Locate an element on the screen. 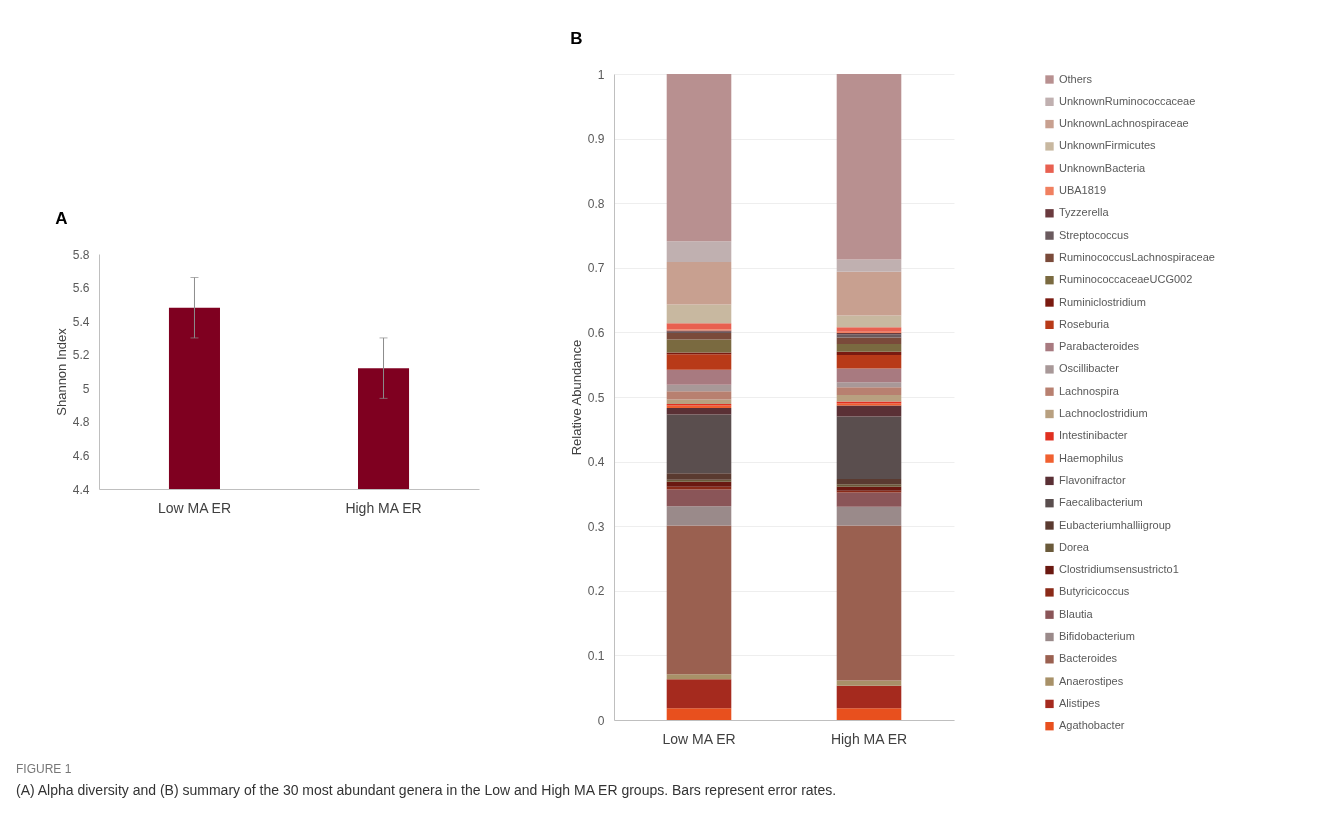 The width and height of the screenshot is (1321, 834). legend-label: Anaerostipes is located at coordinates (1091, 680).